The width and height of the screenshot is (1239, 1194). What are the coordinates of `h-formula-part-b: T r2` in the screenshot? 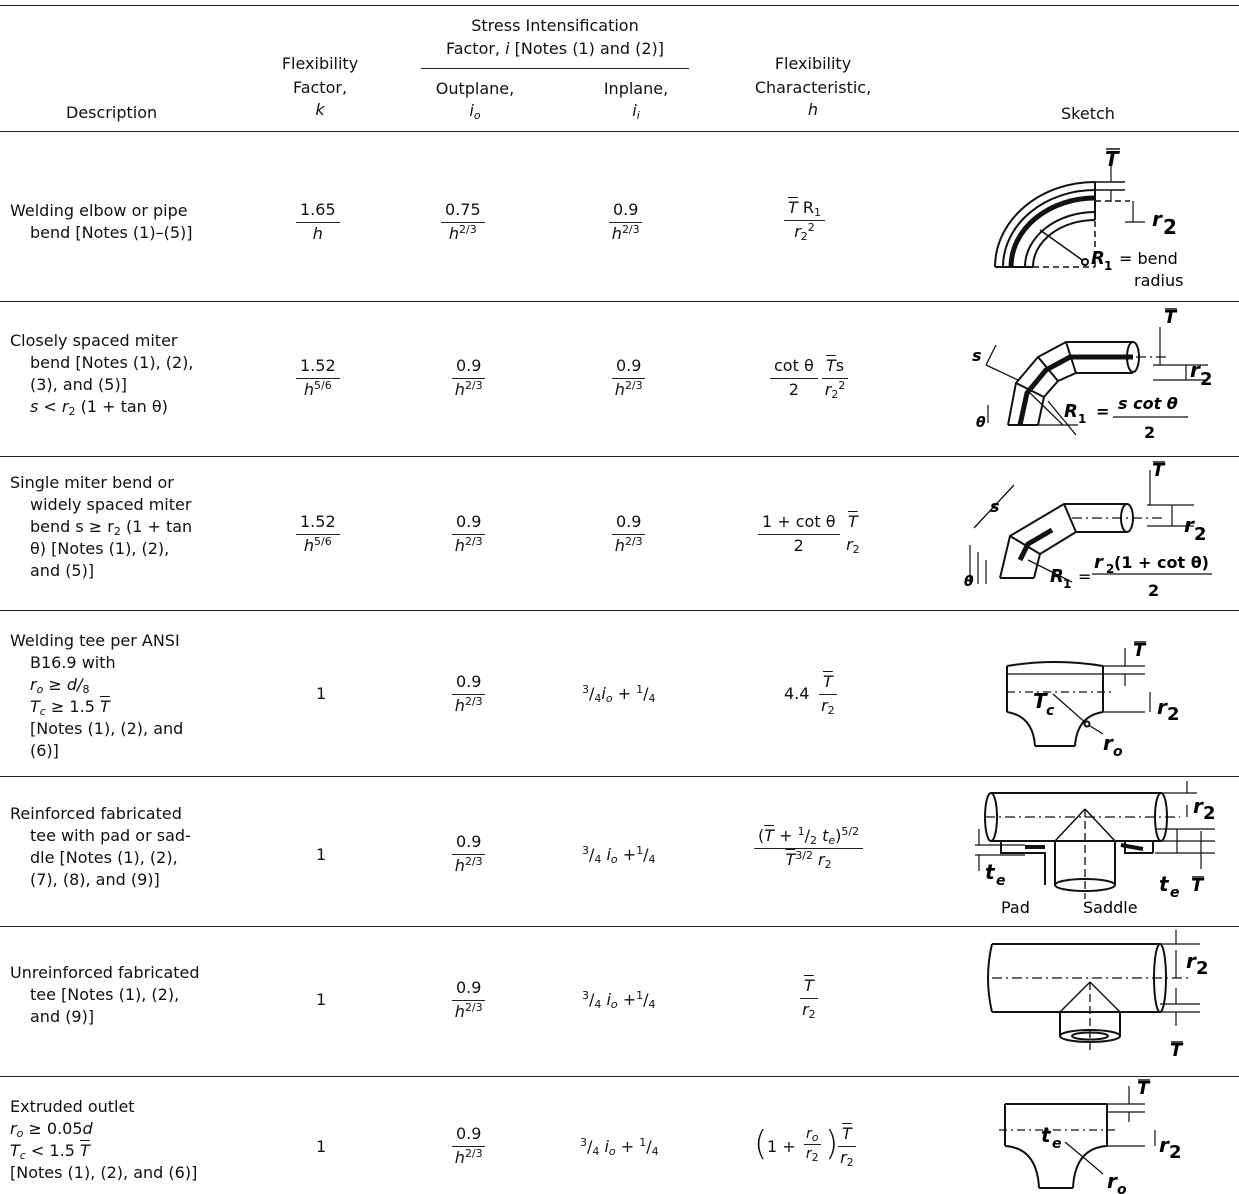 It's located at (853, 534).